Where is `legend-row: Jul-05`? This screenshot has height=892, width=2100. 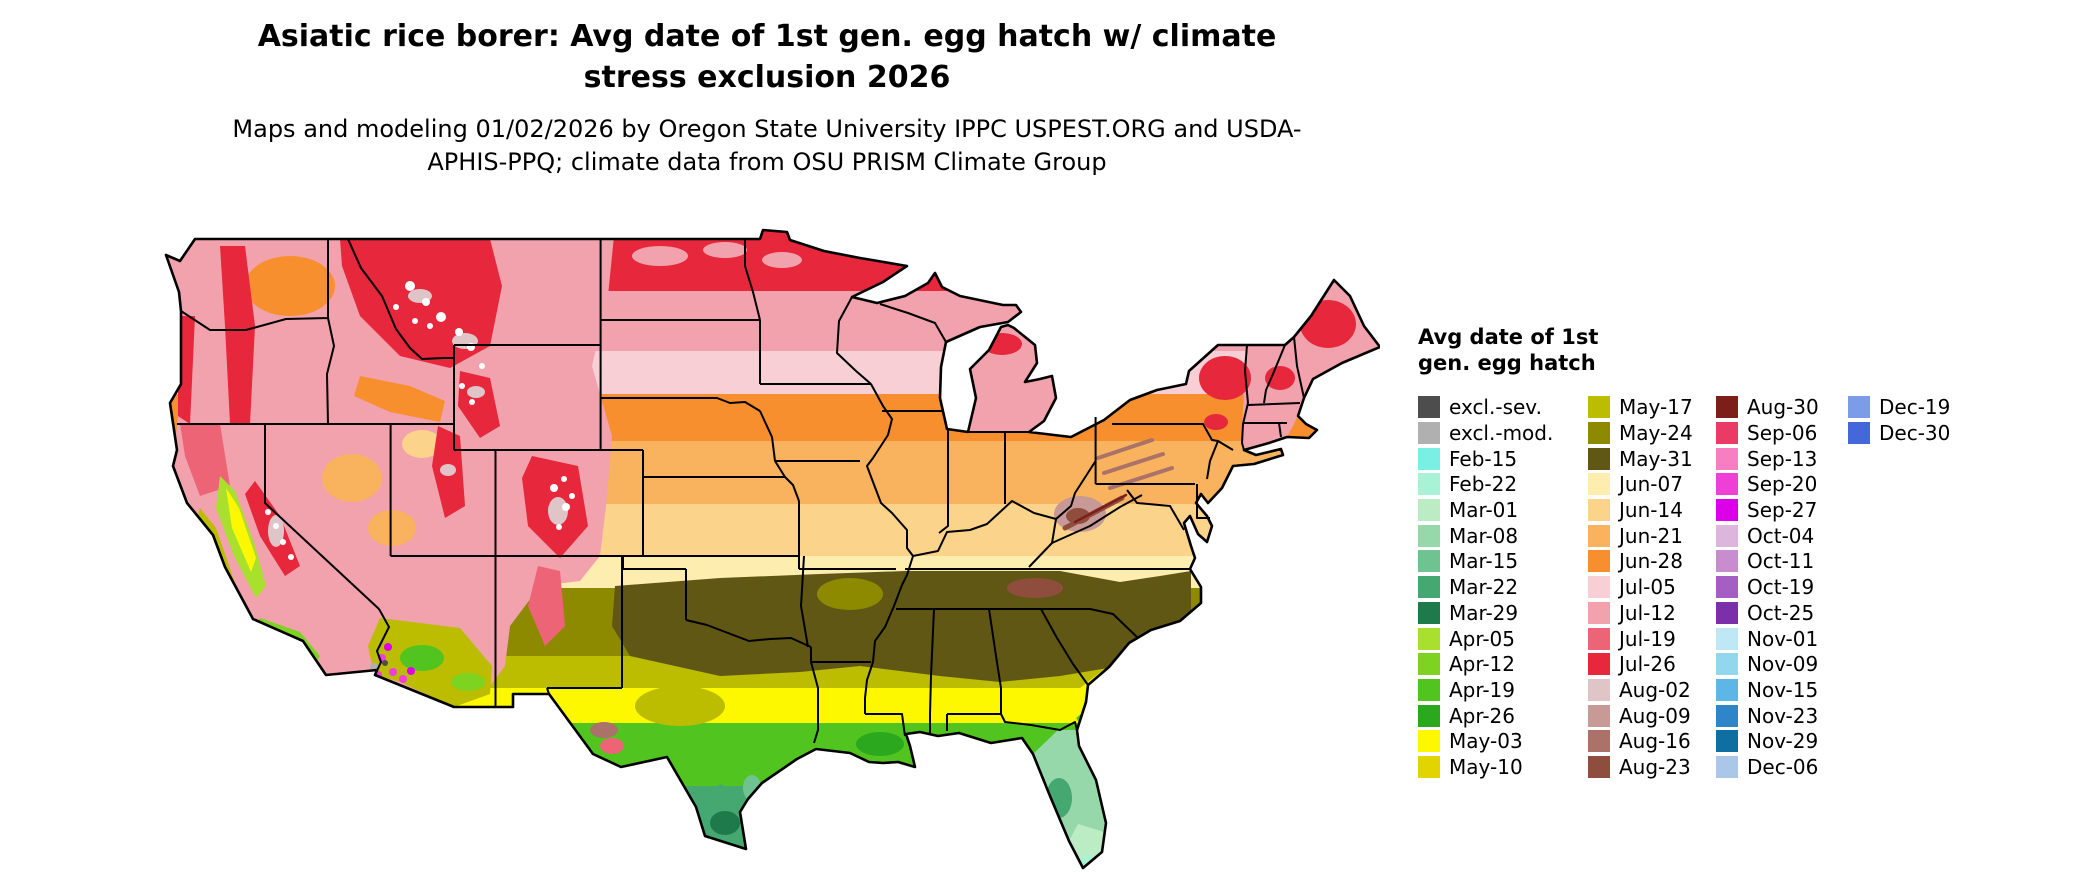
legend-row: Jul-05 is located at coordinates (1652, 587).